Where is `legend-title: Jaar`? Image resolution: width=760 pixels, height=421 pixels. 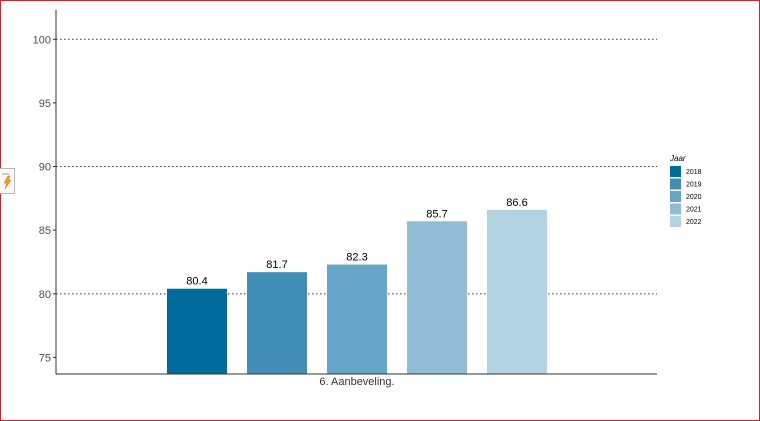 legend-title: Jaar is located at coordinates (677, 158).